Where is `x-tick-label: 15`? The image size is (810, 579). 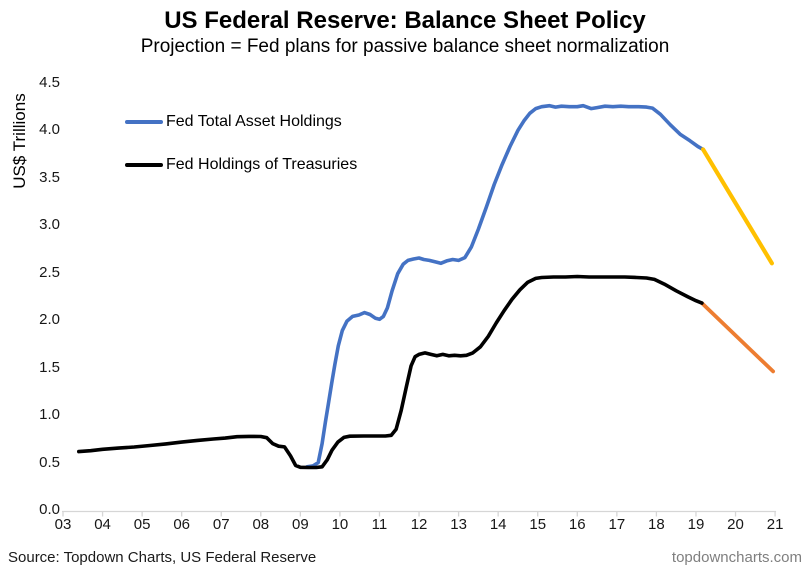 x-tick-label: 15 is located at coordinates (538, 524).